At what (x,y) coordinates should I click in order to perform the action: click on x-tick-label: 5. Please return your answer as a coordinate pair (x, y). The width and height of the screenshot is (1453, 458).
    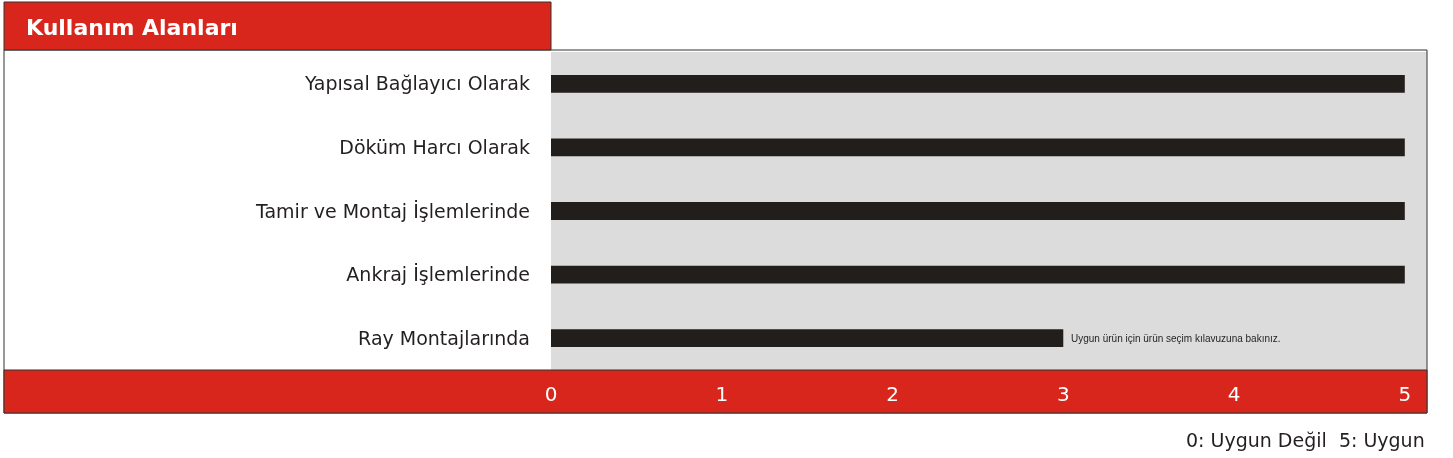
    Looking at the image, I should click on (1405, 394).